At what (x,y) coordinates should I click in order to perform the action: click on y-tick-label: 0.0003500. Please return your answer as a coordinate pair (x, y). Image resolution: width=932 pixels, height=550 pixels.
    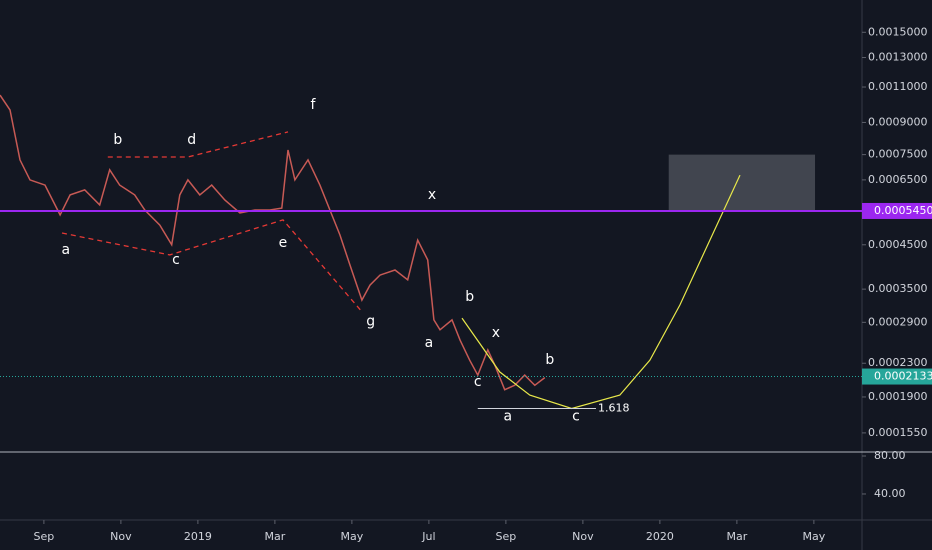
    Looking at the image, I should click on (898, 288).